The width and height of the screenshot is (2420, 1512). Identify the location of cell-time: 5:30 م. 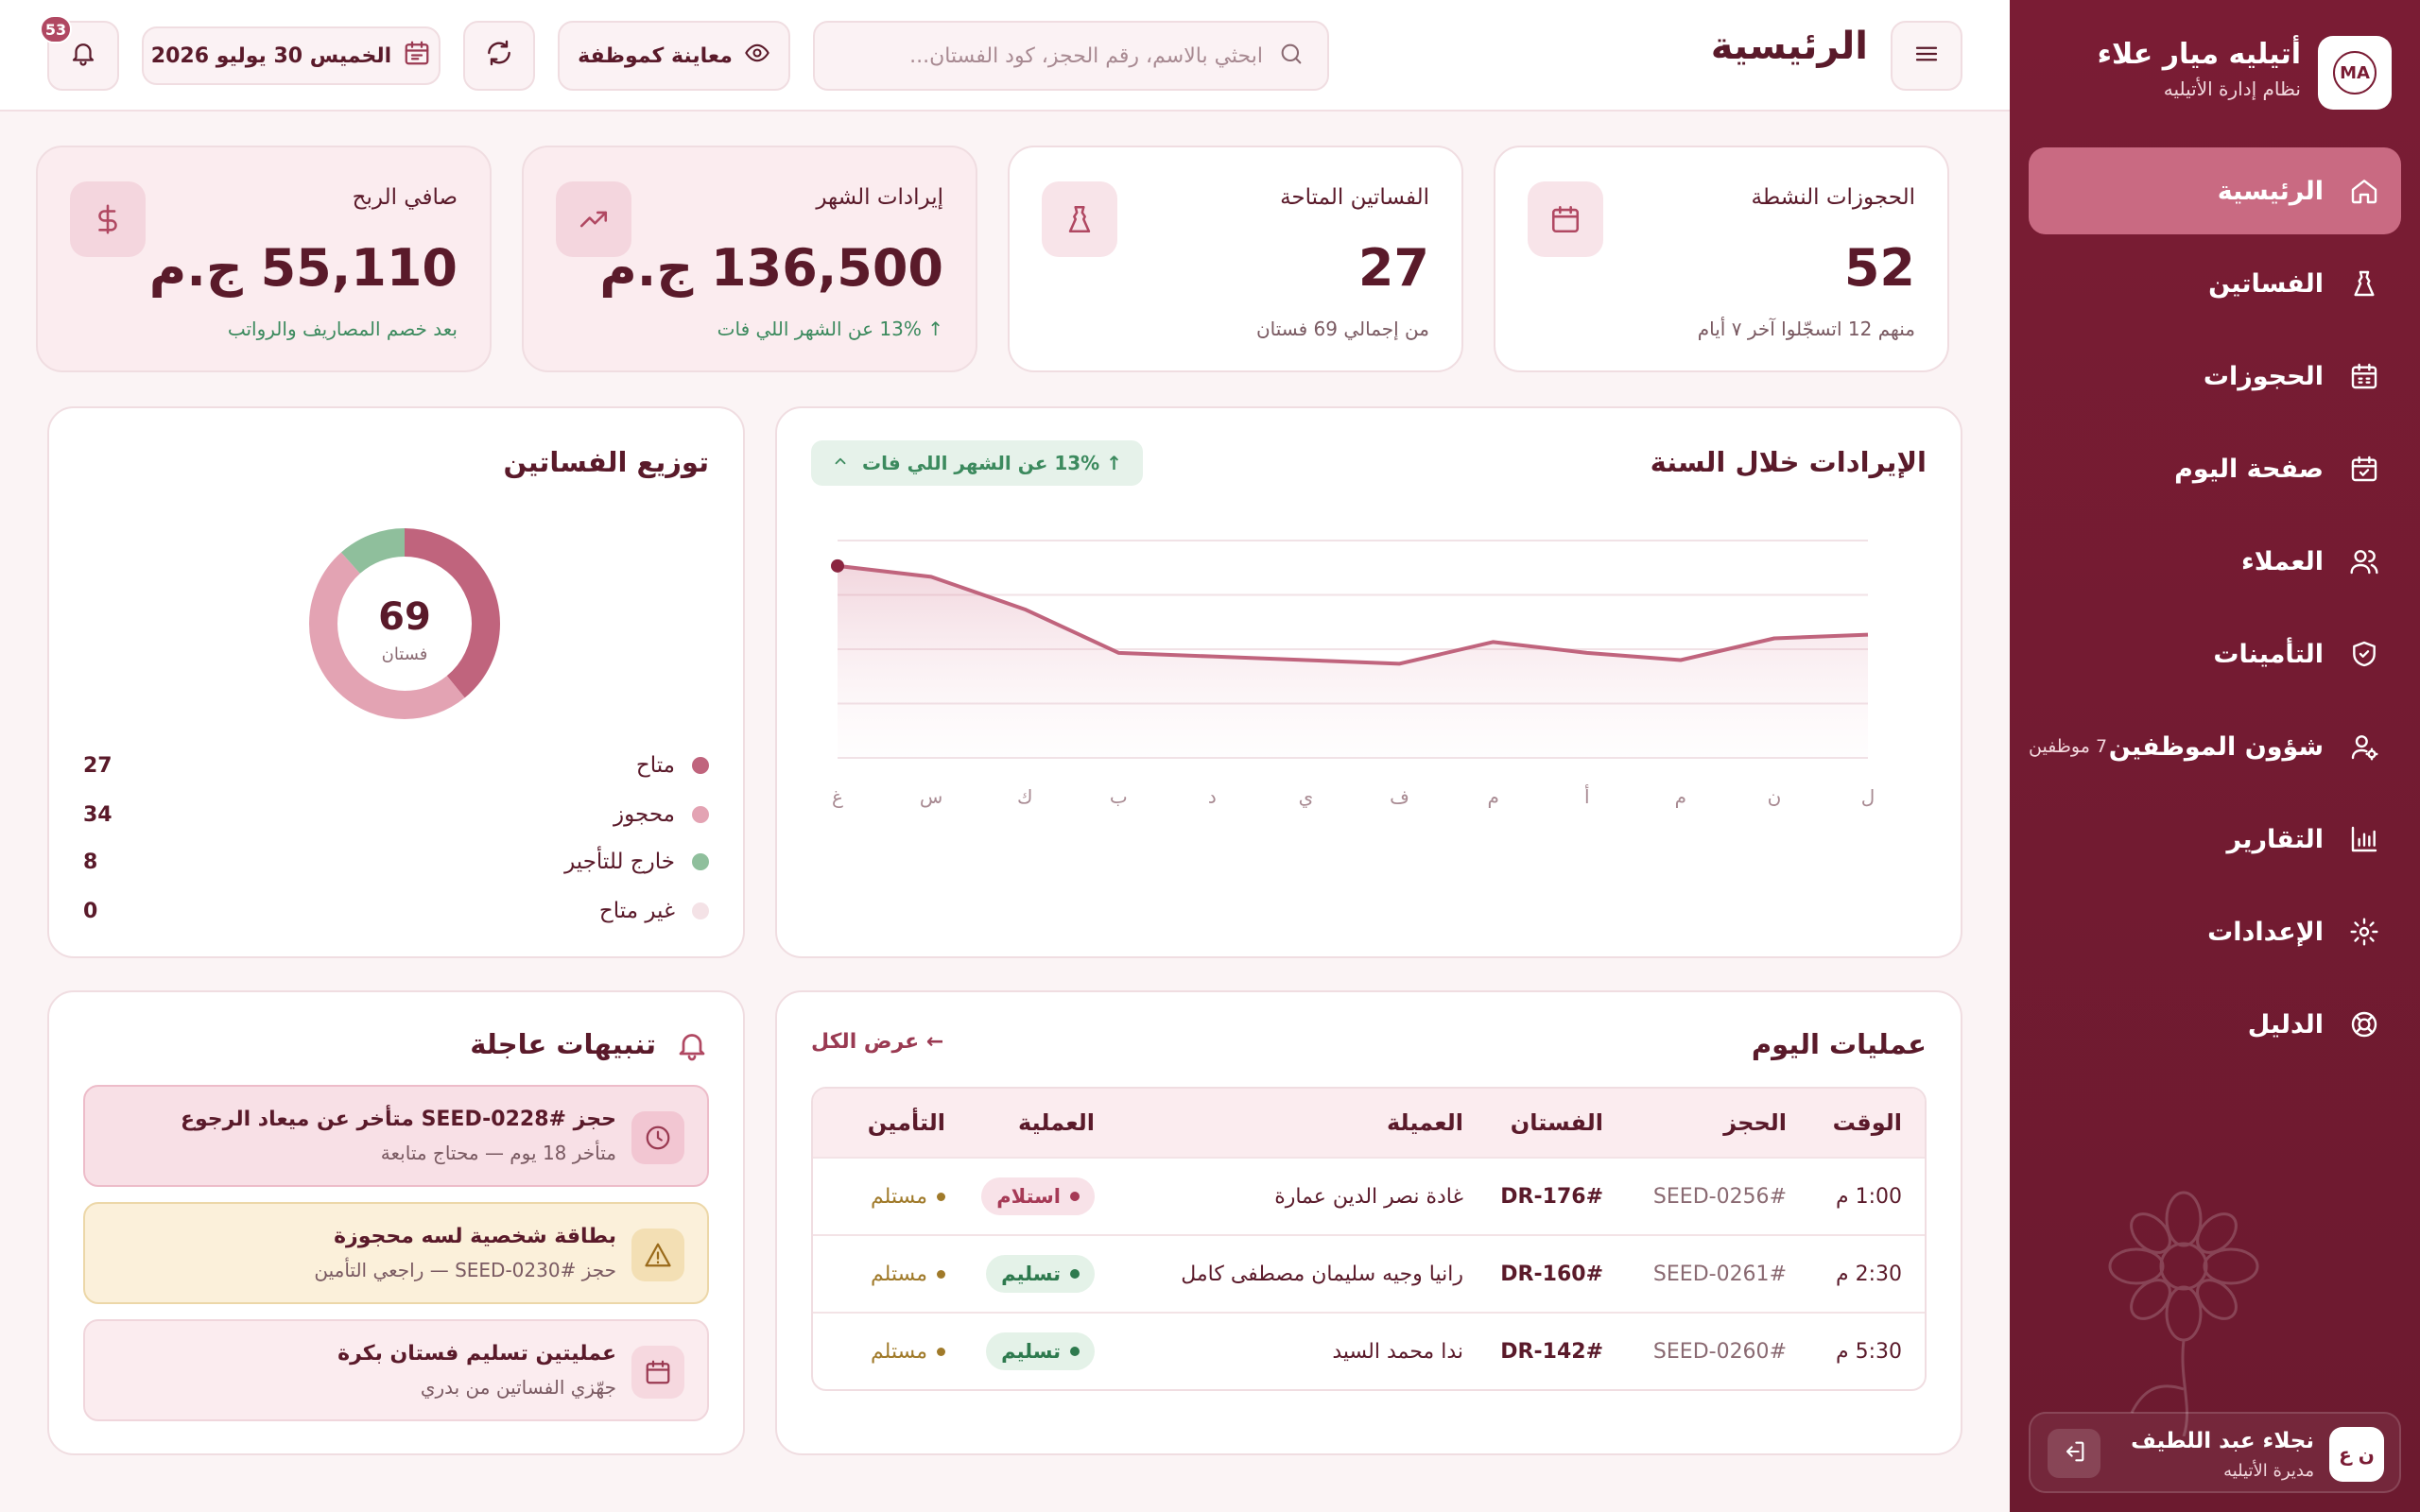
(1868, 1351).